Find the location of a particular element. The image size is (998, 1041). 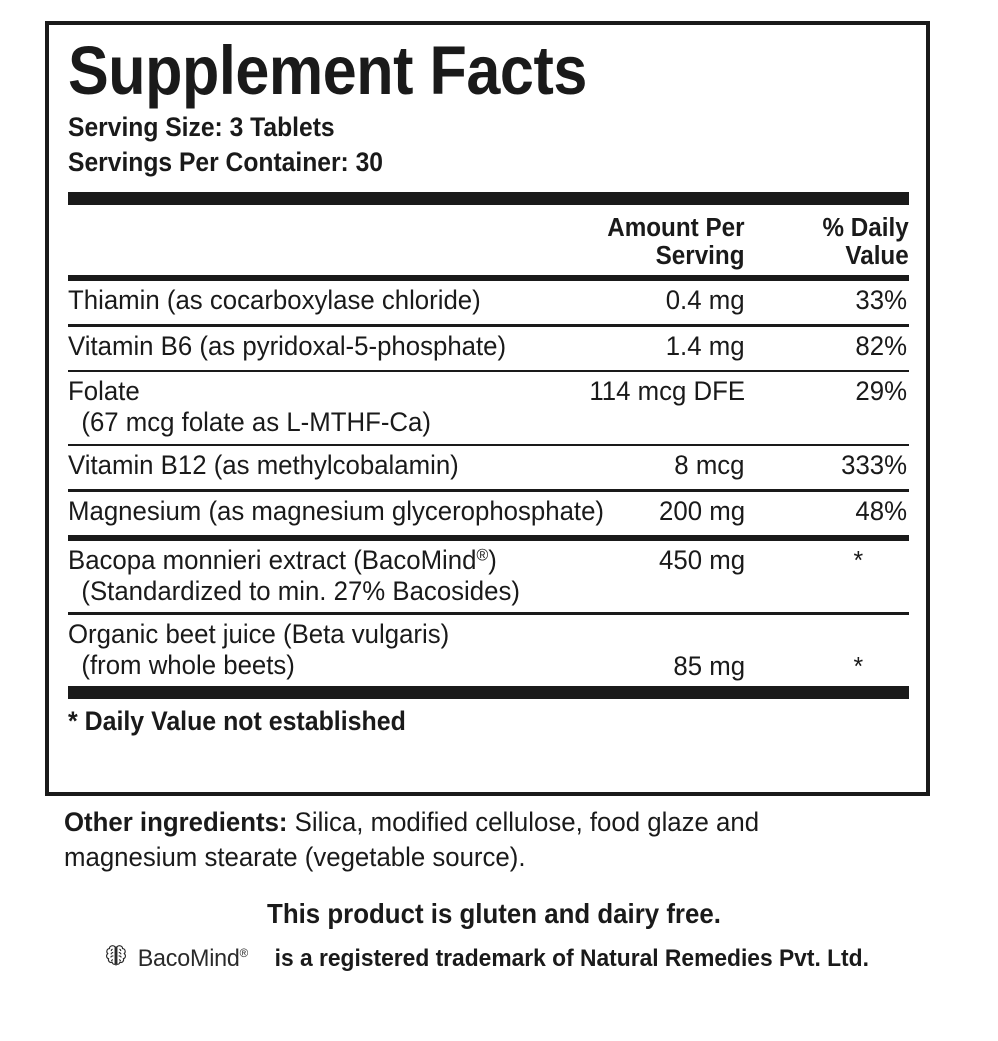

ingredient-name-sub: (from whole beets) is located at coordinates (188, 665).